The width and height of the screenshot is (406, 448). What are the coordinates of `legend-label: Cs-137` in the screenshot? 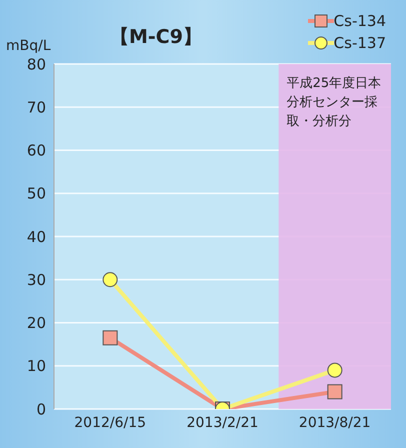 It's located at (360, 43).